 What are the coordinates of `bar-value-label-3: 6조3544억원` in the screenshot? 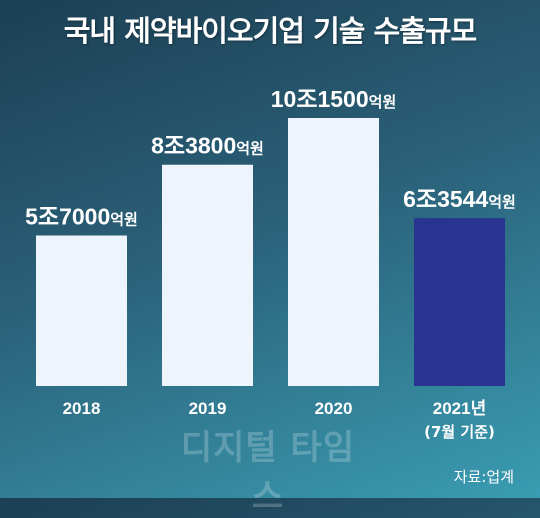 It's located at (459, 199).